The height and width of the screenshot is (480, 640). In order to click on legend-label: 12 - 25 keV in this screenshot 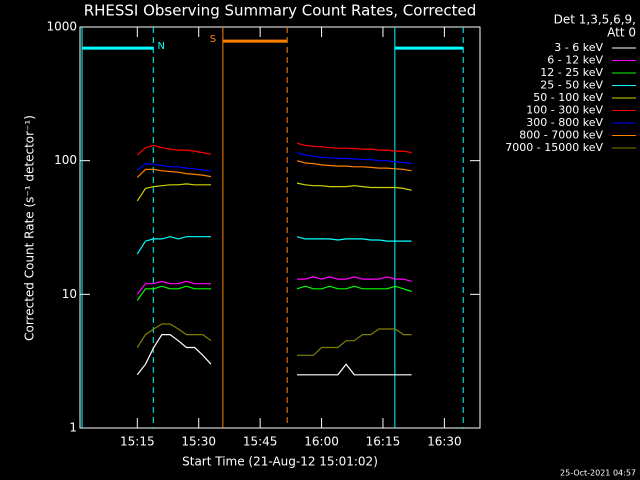, I will do `click(571, 72)`.